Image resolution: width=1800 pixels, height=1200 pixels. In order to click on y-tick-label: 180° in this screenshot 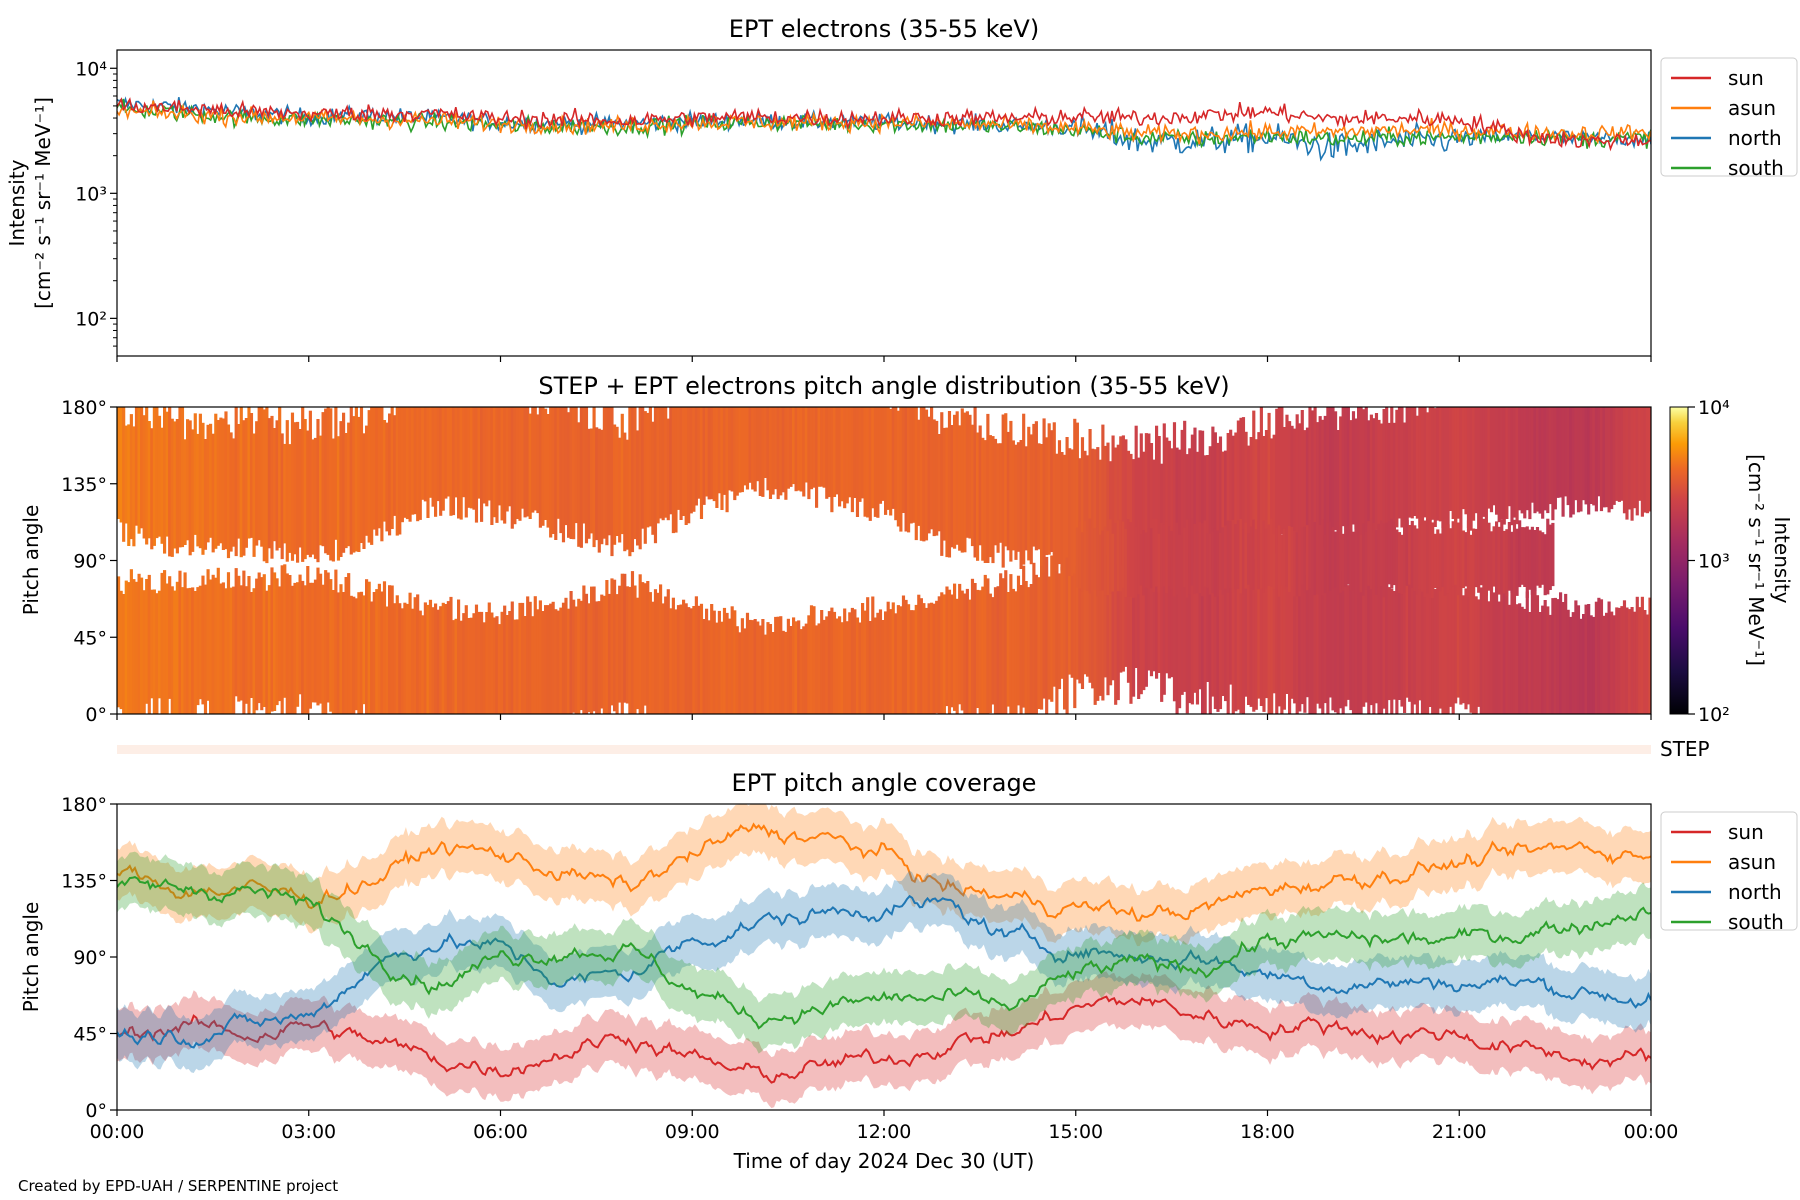, I will do `click(84, 805)`.